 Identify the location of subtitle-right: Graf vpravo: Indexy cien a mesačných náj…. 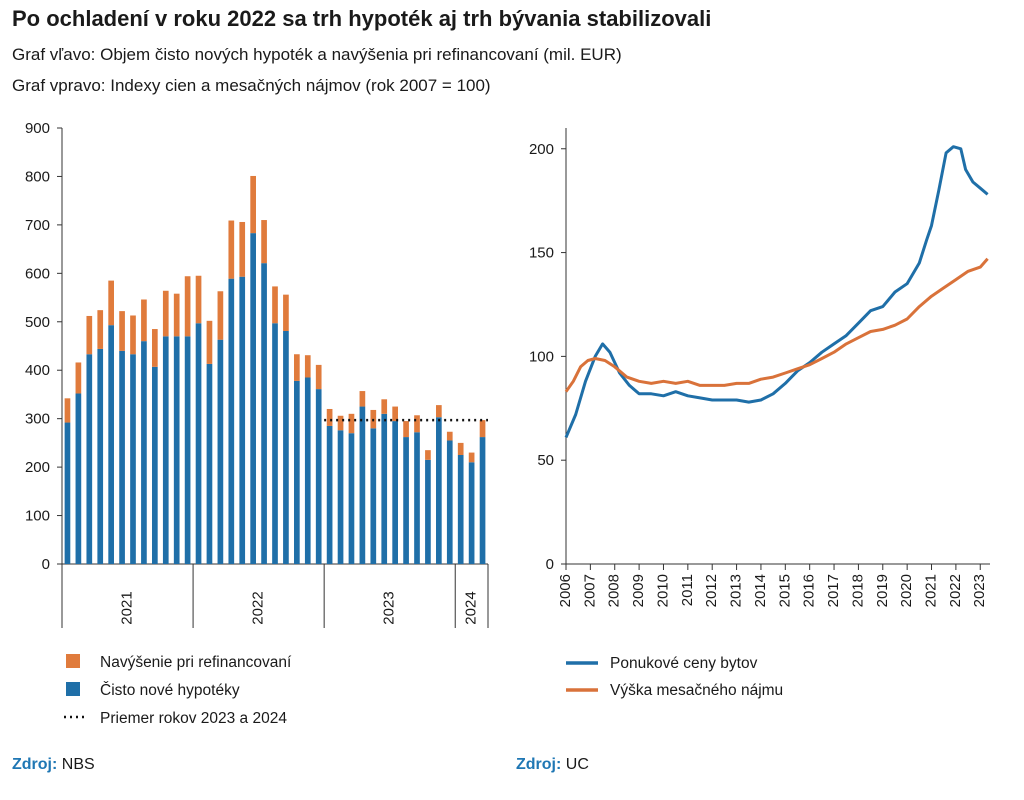
(251, 85).